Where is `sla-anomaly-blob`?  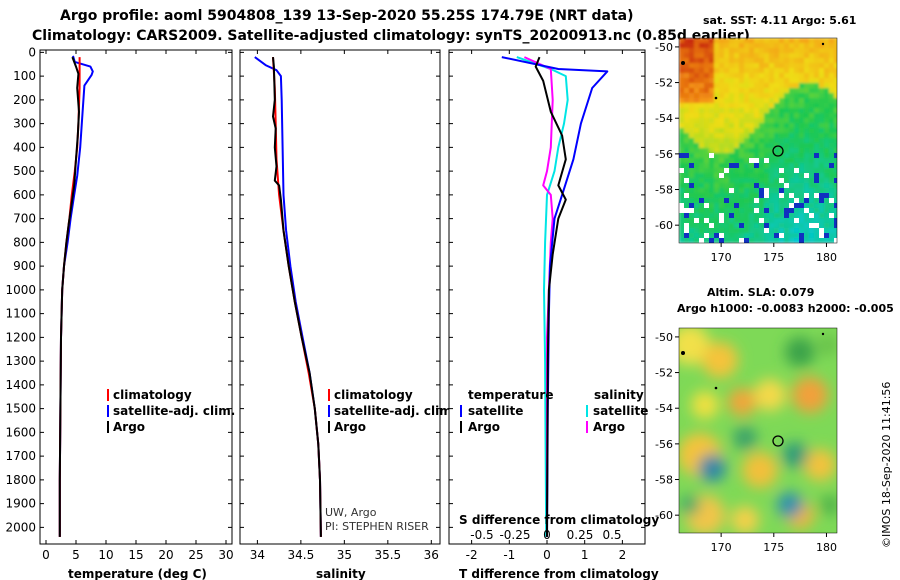
sla-anomaly-blob is located at coordinates (720, 360).